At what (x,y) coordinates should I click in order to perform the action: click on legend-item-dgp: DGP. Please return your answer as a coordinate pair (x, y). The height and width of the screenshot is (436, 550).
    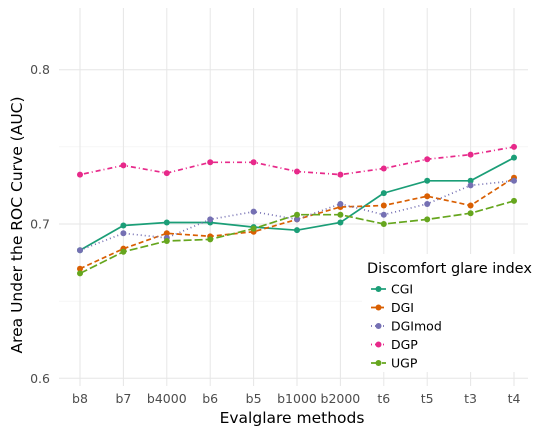
    Looking at the image, I should click on (394, 344).